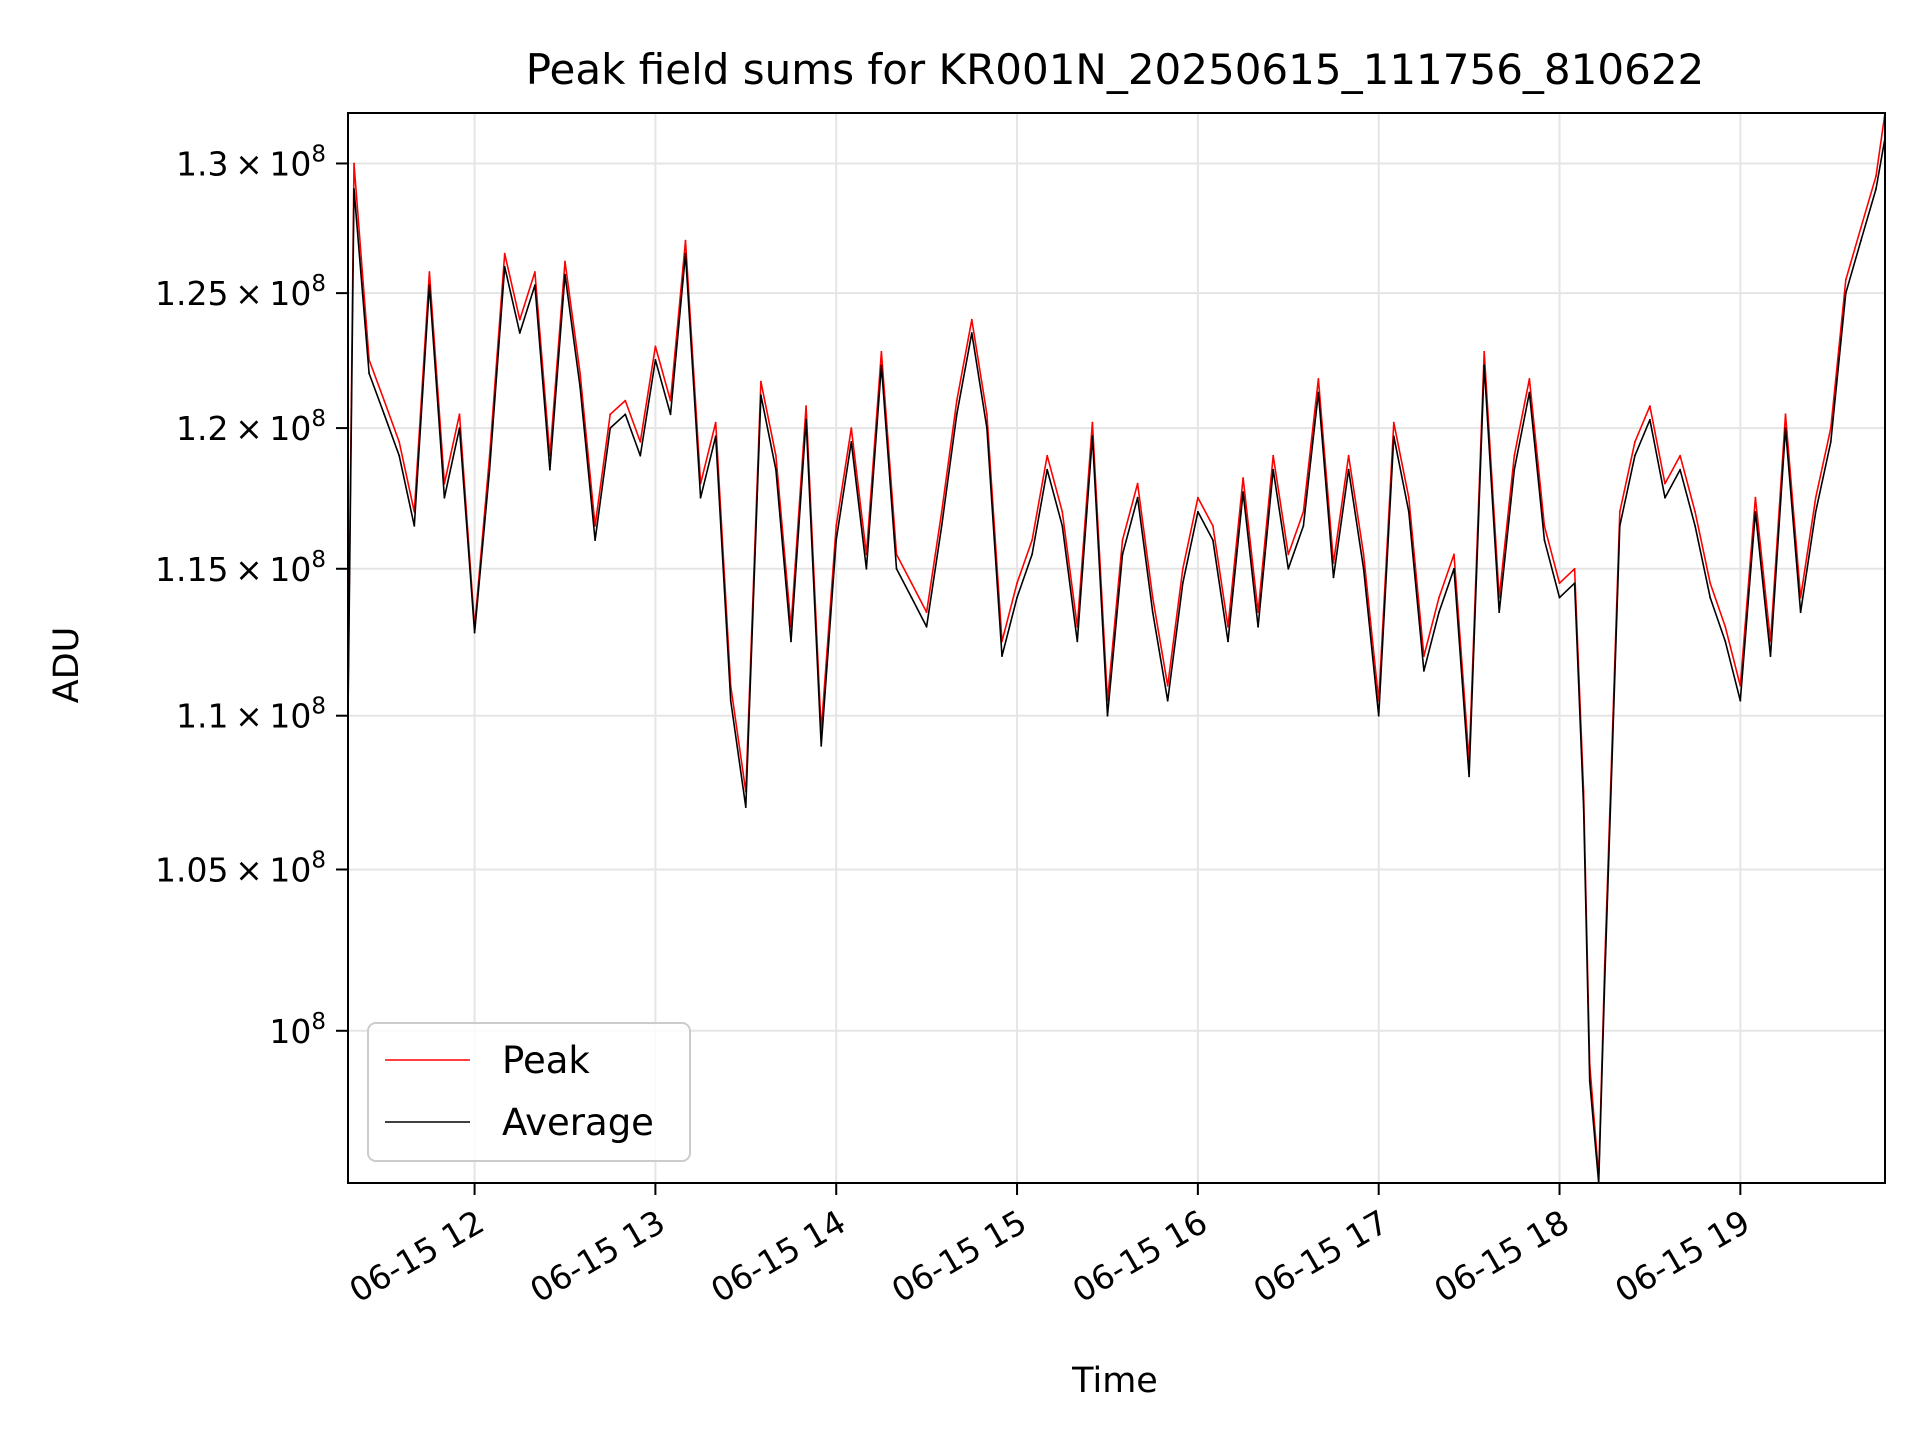  I want to click on y-axis-label: ADU, so click(67, 665).